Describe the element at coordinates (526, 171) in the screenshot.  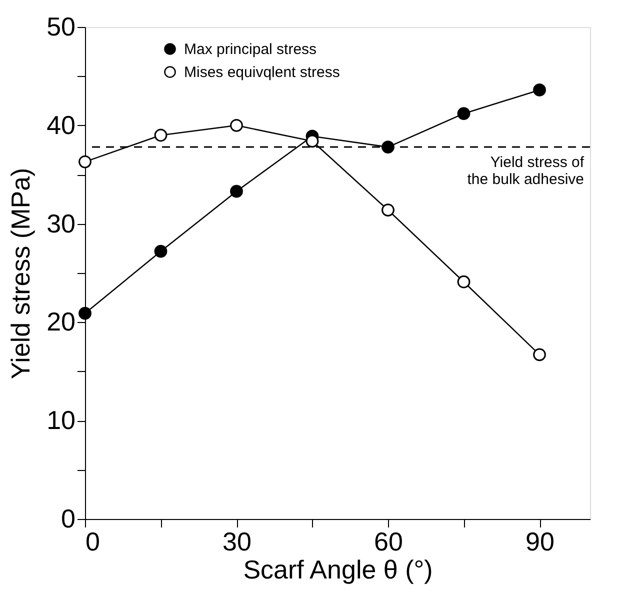
I see `ref-line-label: Yield stress of the bulk adhesive` at that location.